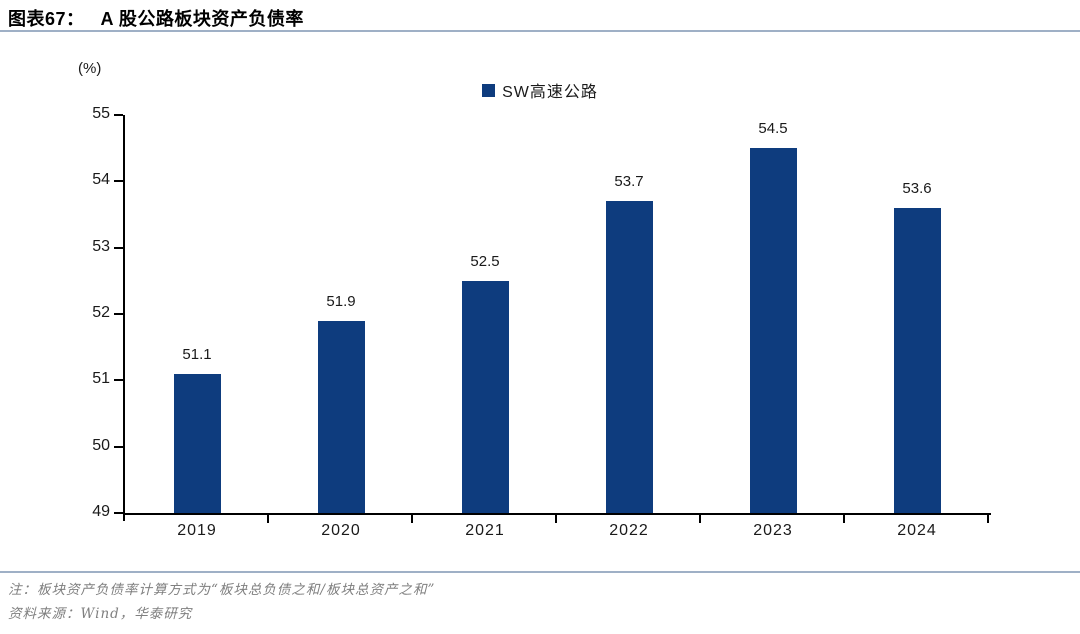 The image size is (1080, 634). What do you see at coordinates (202, 19) in the screenshot?
I see `figure-name: A 股公路板块资产负债率` at bounding box center [202, 19].